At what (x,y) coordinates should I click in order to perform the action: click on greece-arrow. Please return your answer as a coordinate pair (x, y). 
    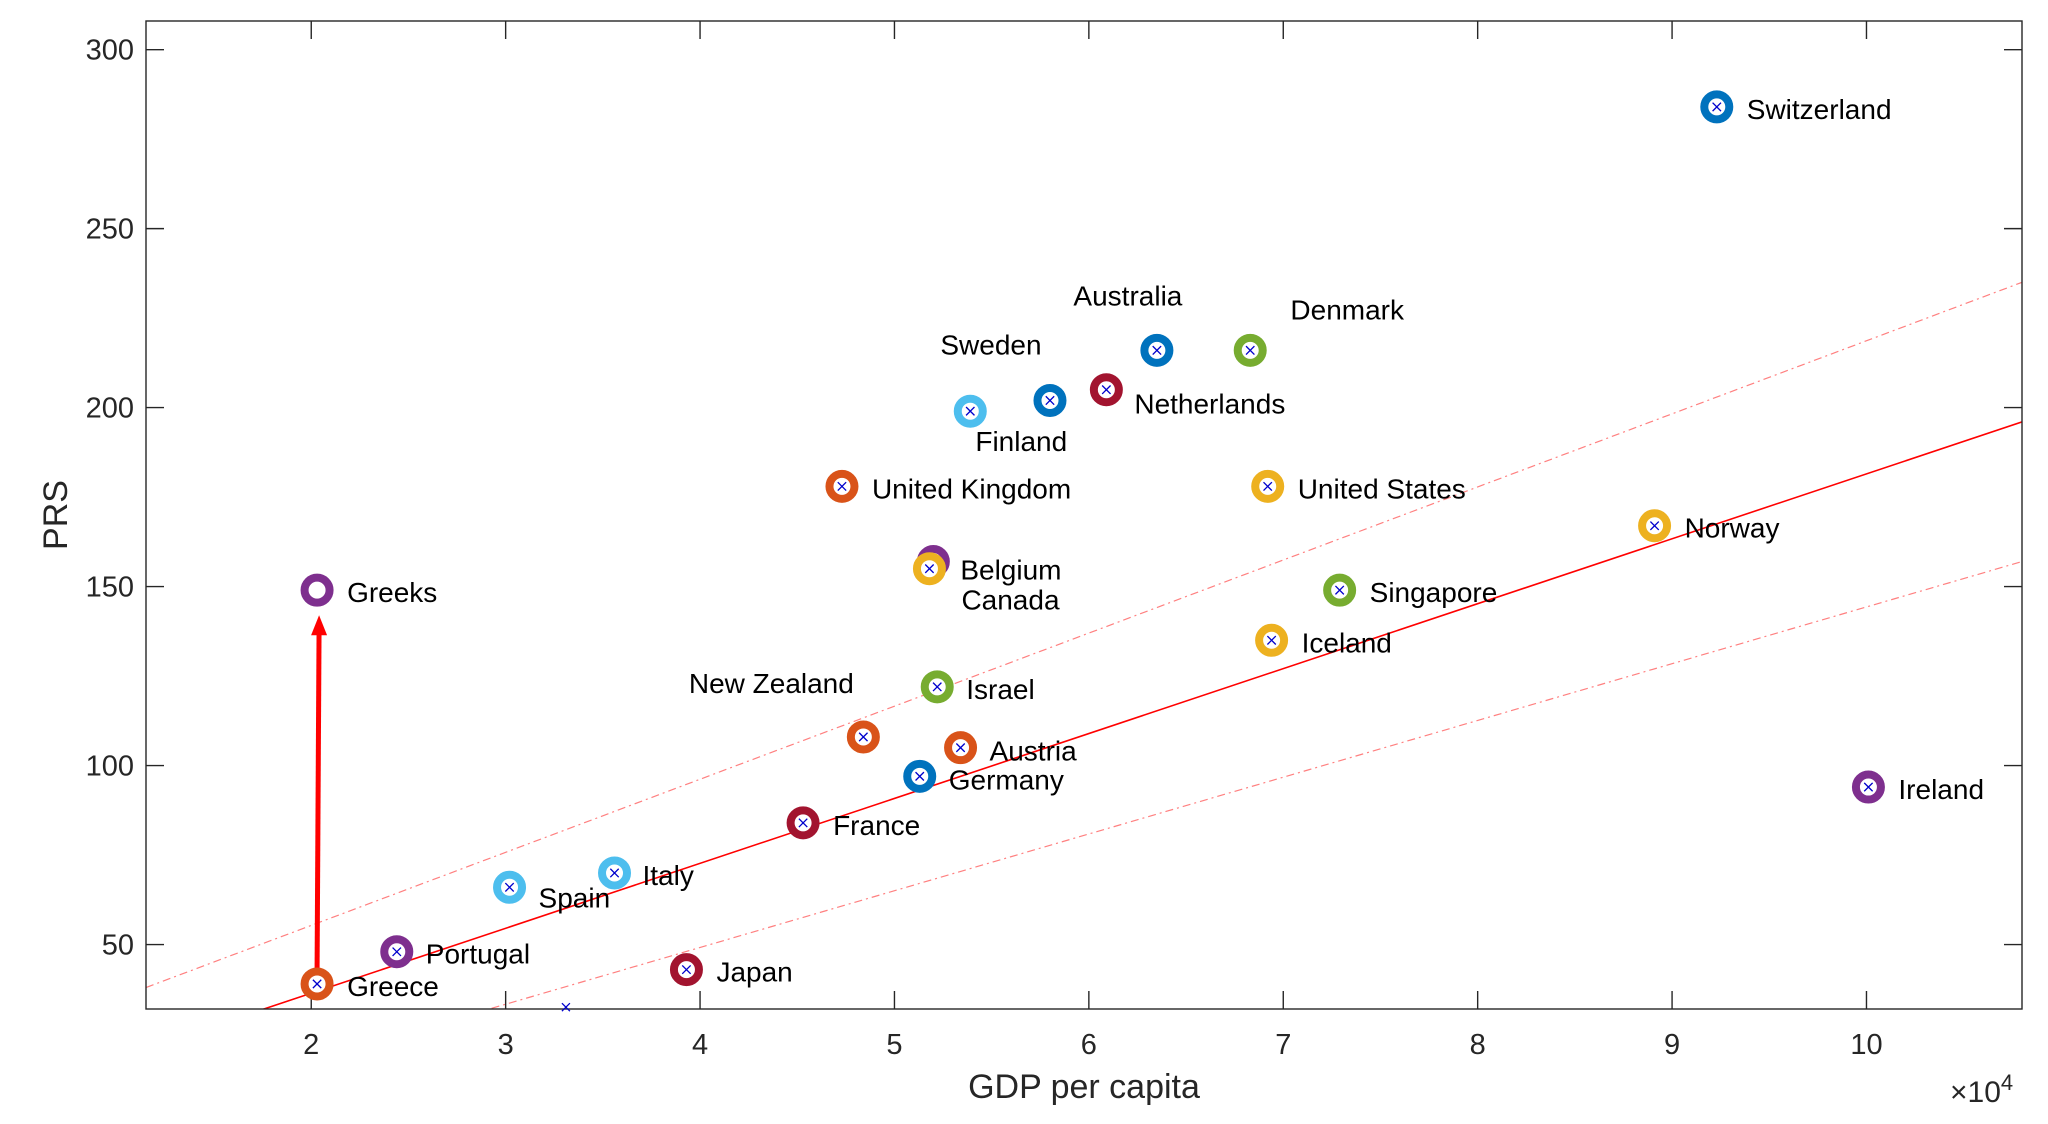
    Looking at the image, I should click on (319, 792).